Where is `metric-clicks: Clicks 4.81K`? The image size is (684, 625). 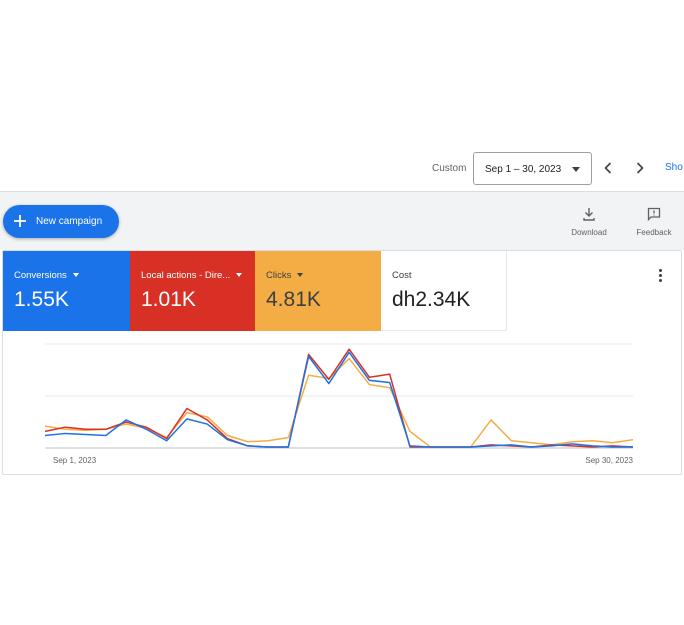 metric-clicks: Clicks 4.81K is located at coordinates (318, 291).